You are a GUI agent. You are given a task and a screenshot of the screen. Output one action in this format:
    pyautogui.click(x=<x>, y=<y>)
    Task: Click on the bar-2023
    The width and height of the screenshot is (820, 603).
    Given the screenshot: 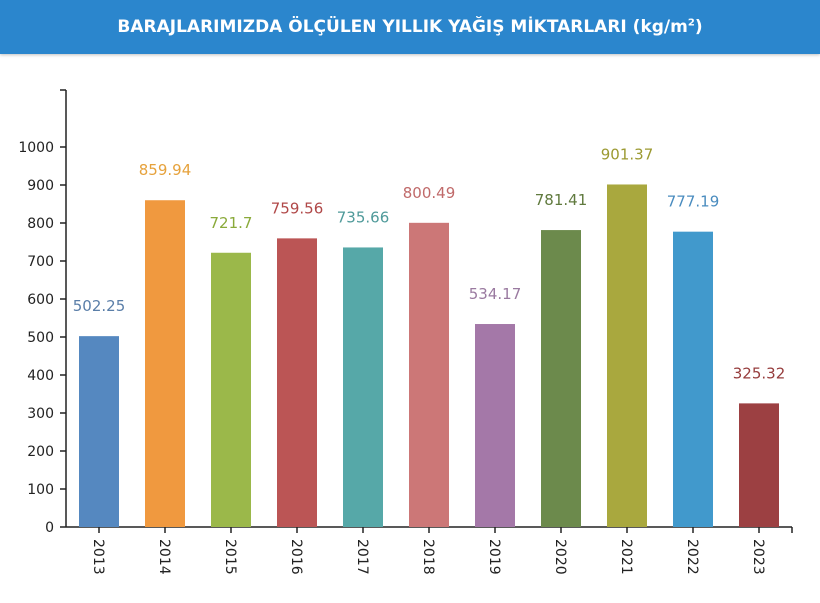 What is the action you would take?
    pyautogui.click(x=759, y=465)
    